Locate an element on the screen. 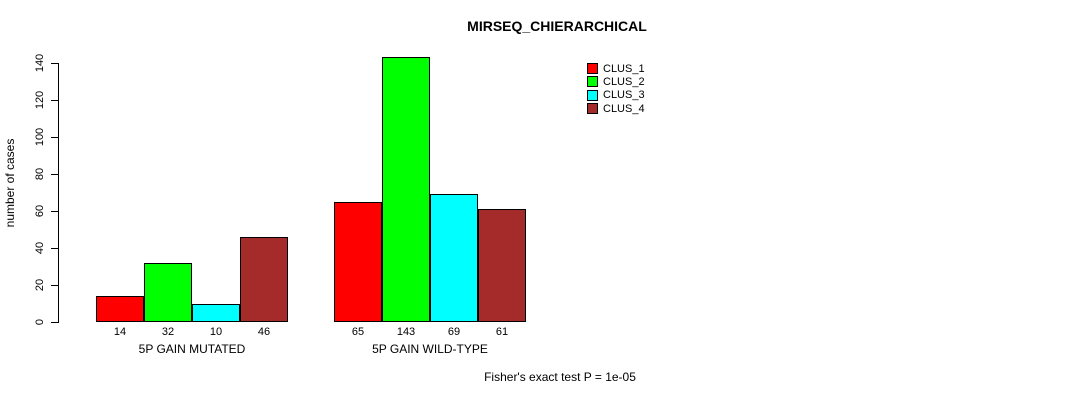 The width and height of the screenshot is (1090, 400). bar-value-label: 143 is located at coordinates (406, 332).